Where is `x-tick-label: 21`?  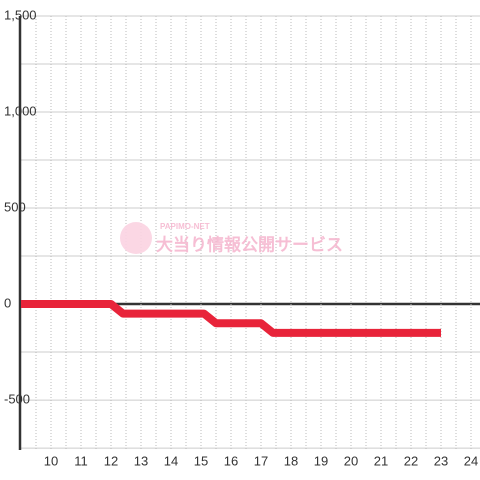
x-tick-label: 21 is located at coordinates (381, 460).